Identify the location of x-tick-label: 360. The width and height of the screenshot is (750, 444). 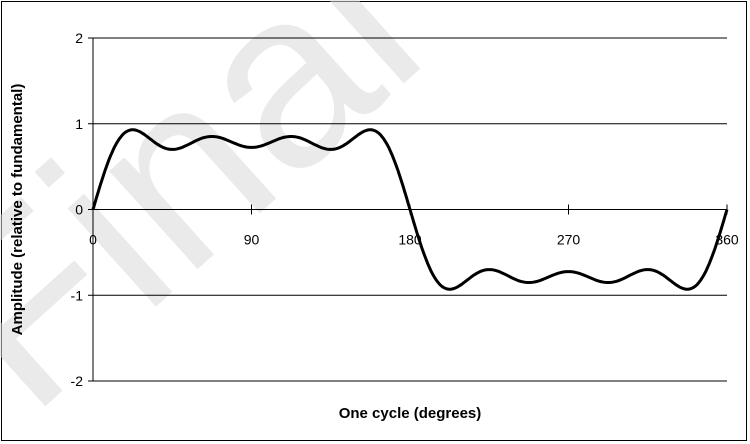
(727, 240).